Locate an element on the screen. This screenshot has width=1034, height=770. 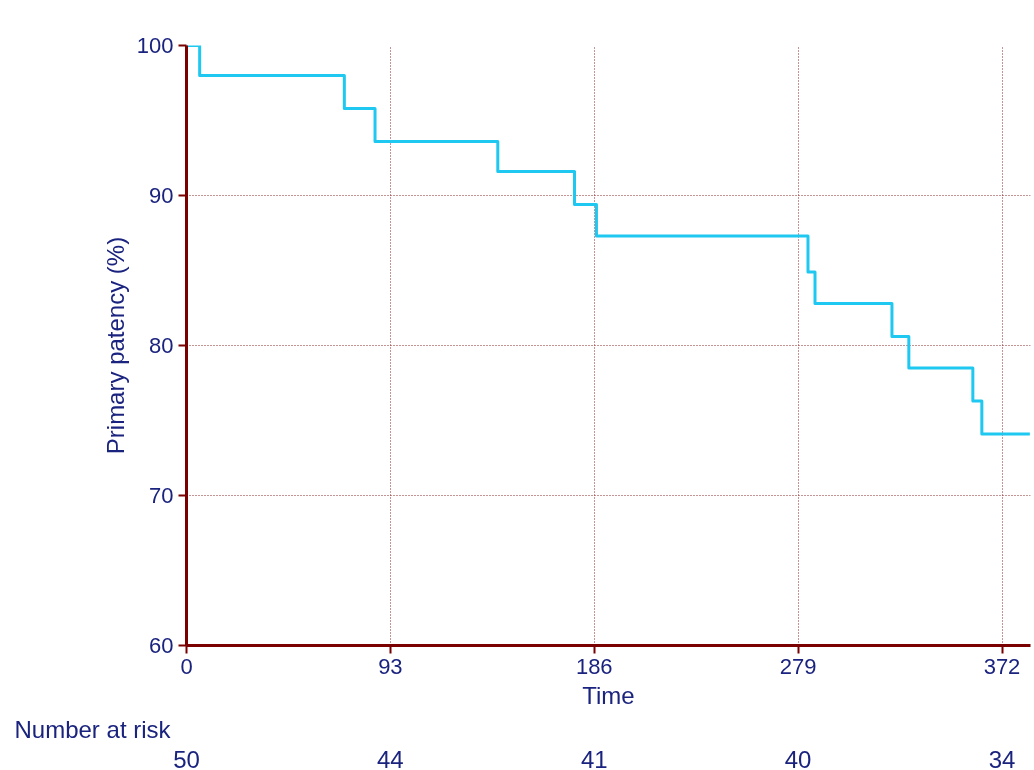
y-tick-label: 60 is located at coordinates (161, 645).